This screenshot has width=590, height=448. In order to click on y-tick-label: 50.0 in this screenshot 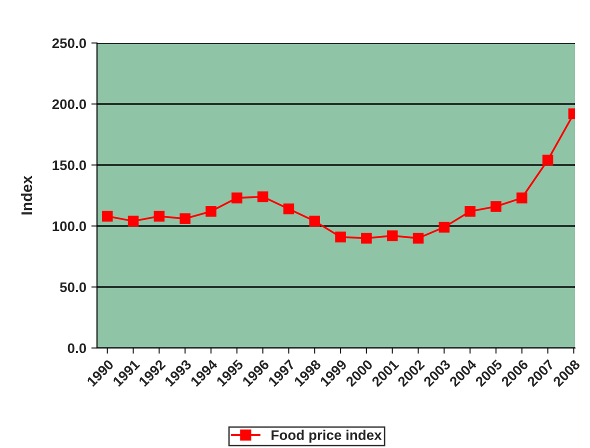, I will do `click(73, 287)`.